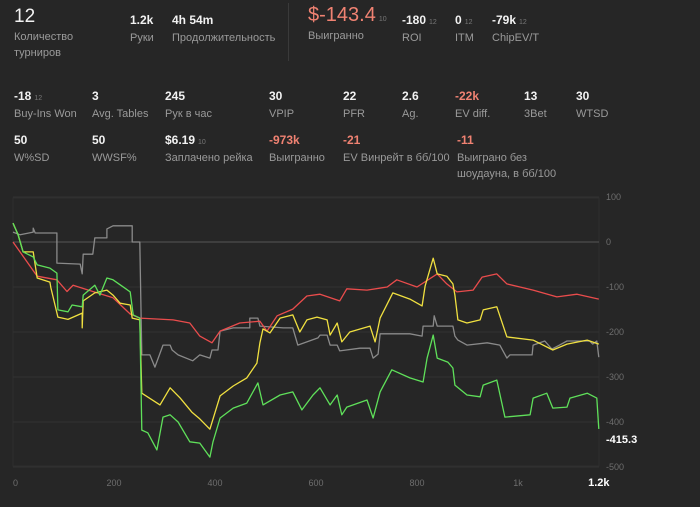  What do you see at coordinates (214, 105) in the screenshot?
I see `stat-рук-в-час: 245 Рук в час` at bounding box center [214, 105].